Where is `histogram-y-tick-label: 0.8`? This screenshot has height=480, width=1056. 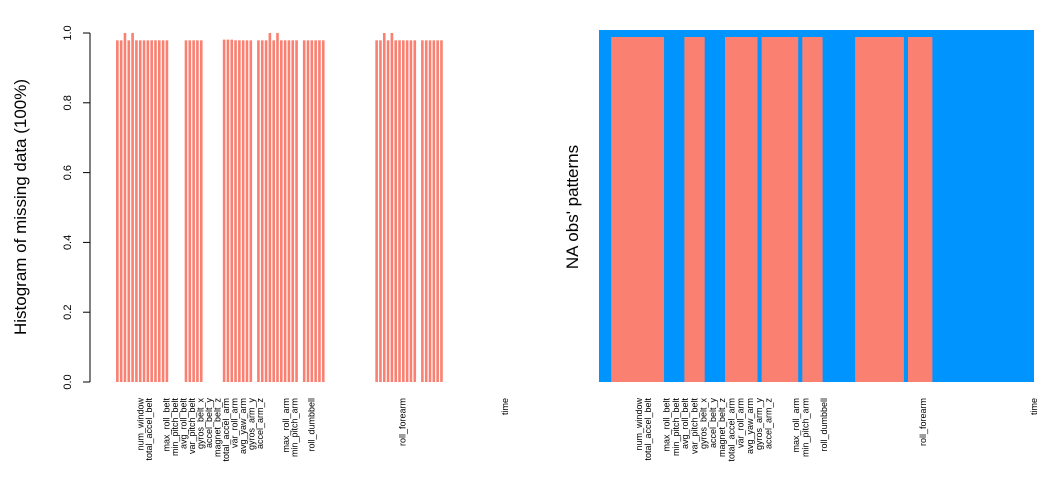
histogram-y-tick-label: 0.8 is located at coordinates (68, 102).